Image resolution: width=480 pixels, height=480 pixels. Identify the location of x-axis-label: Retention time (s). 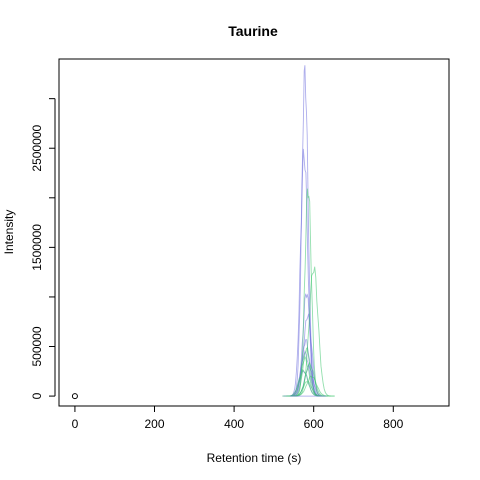
(254, 458).